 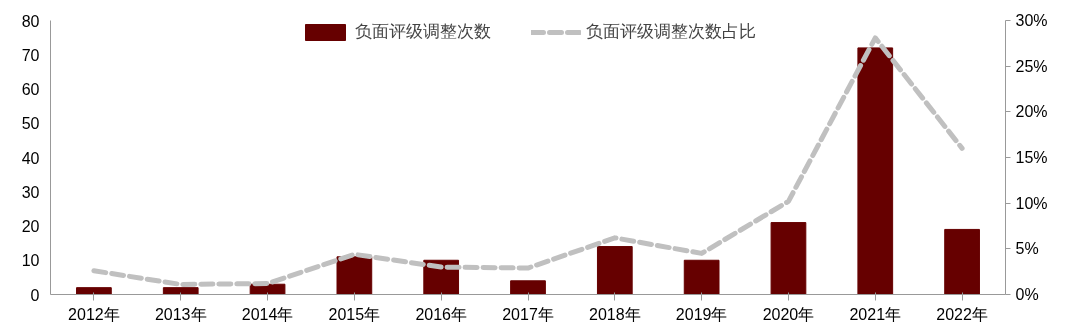 What do you see at coordinates (875, 314) in the screenshot?
I see `x-tick-label: 2021年` at bounding box center [875, 314].